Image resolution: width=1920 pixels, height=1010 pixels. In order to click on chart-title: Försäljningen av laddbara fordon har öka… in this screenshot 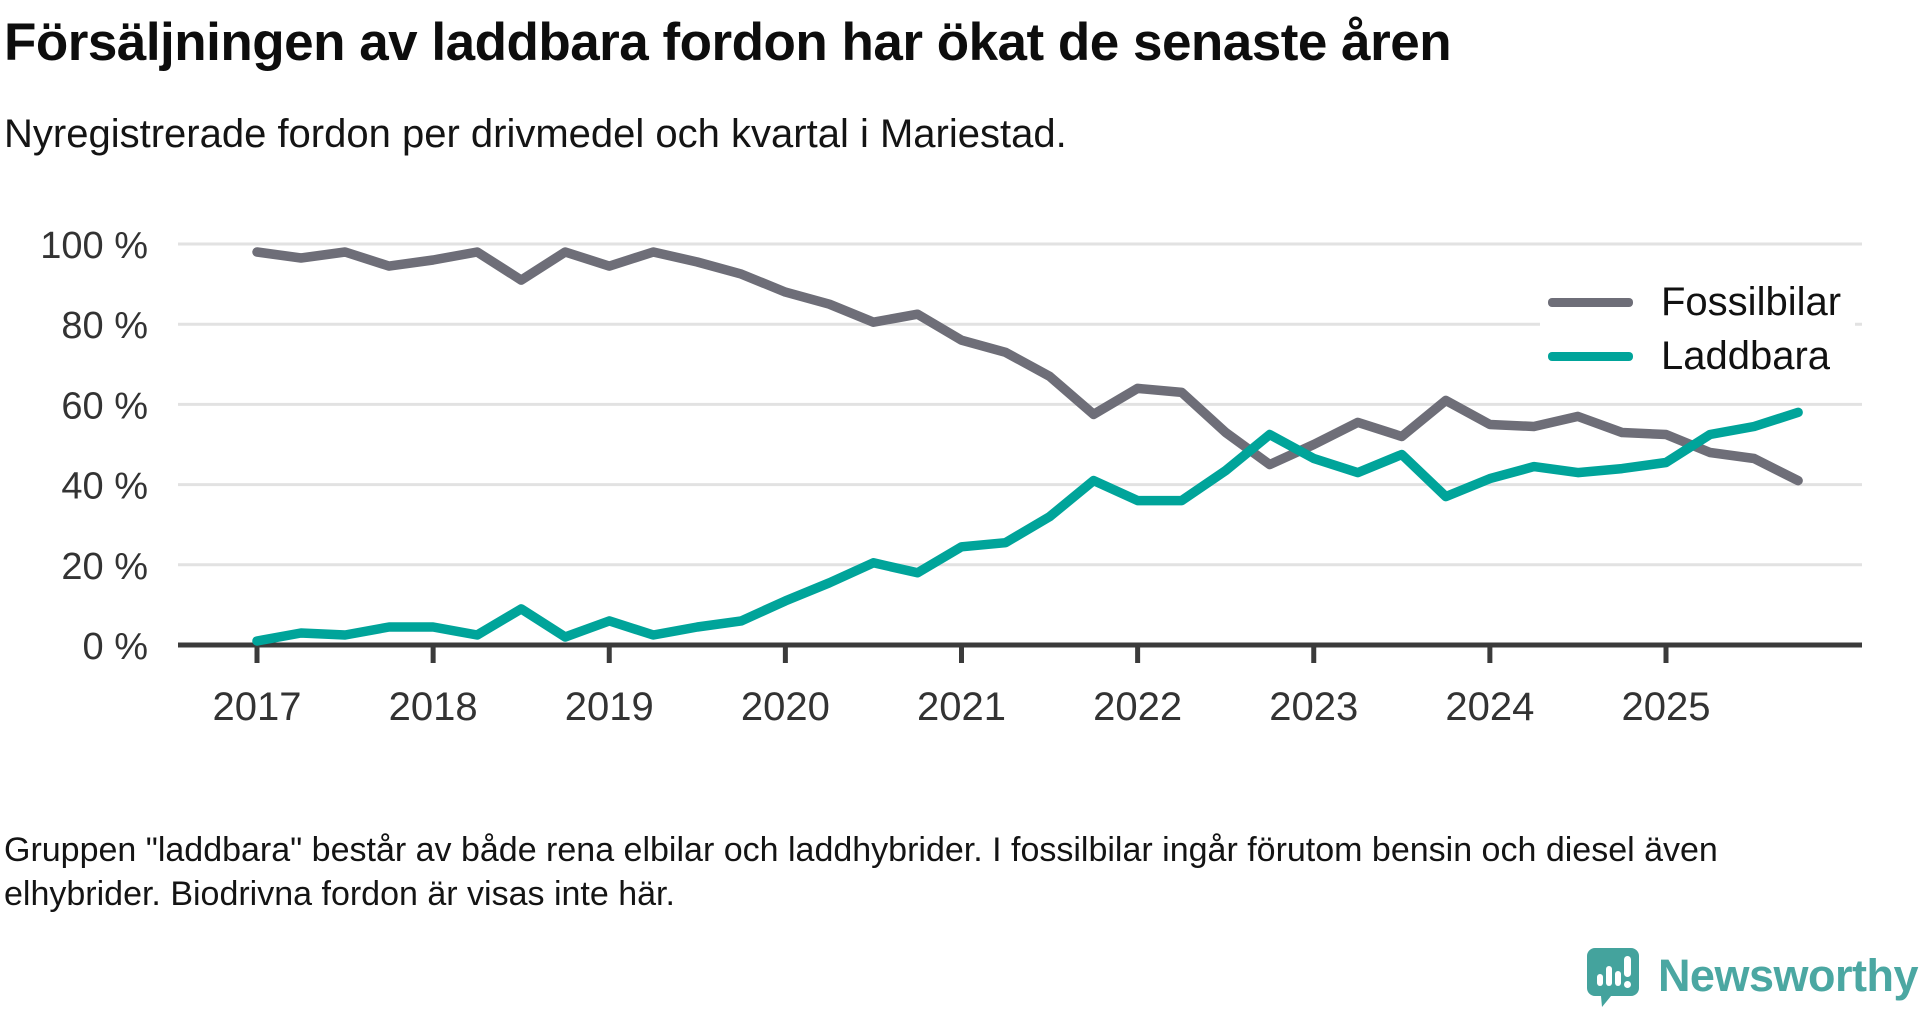, I will do `click(728, 42)`.